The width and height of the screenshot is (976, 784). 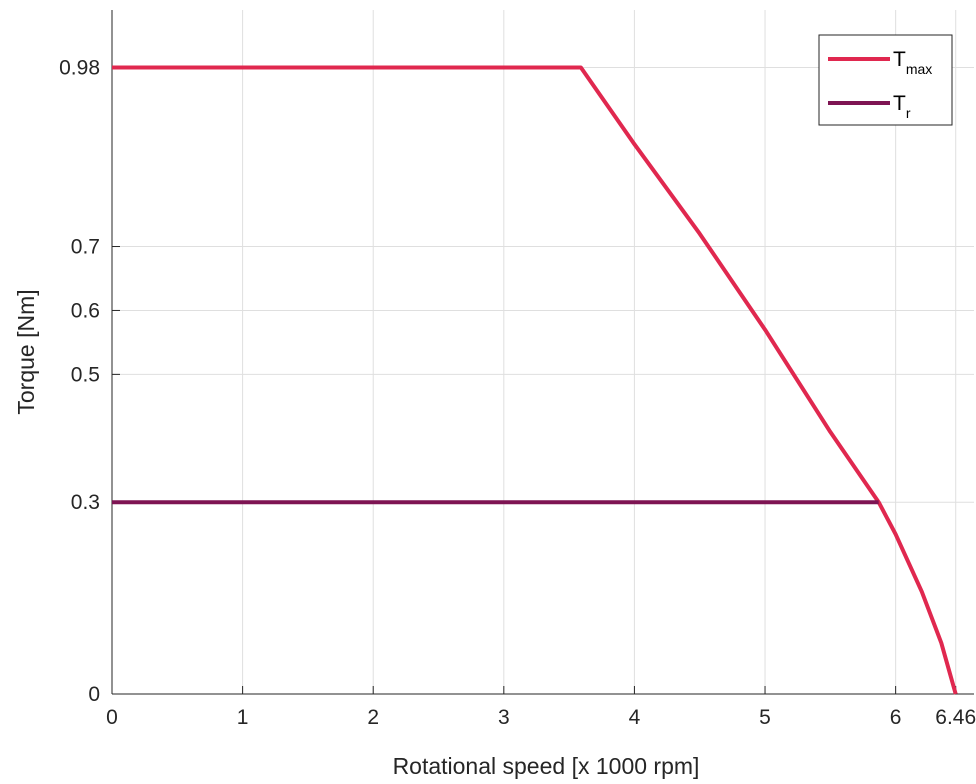 I want to click on legend-box, so click(x=885, y=80).